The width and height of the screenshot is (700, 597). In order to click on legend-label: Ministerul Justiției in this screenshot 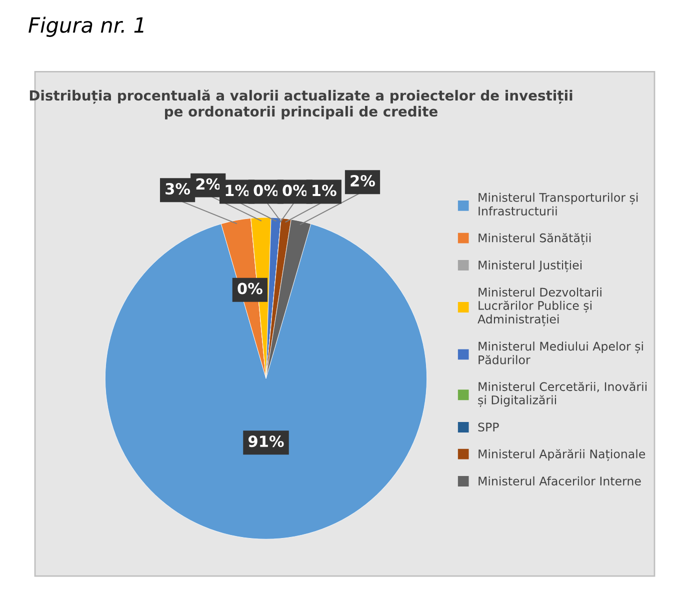, I will do `click(530, 266)`.